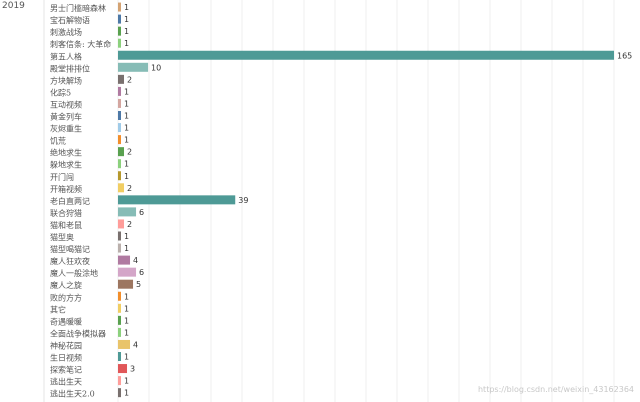  Describe the element at coordinates (70, 68) in the screenshot. I see `category-label: 殿堂排排位` at that location.